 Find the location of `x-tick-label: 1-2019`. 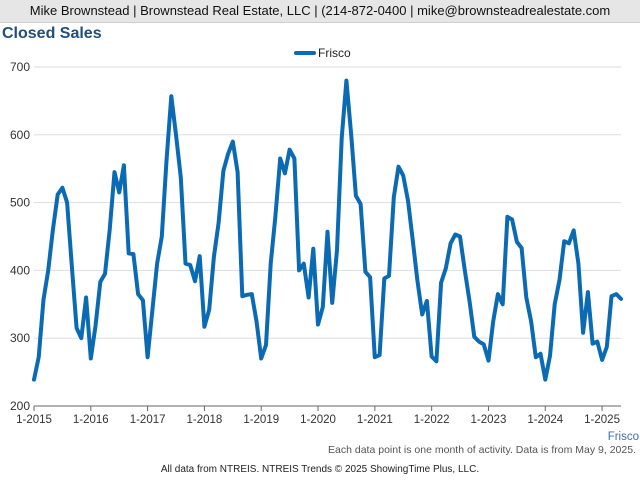

x-tick-label: 1-2019 is located at coordinates (261, 420).